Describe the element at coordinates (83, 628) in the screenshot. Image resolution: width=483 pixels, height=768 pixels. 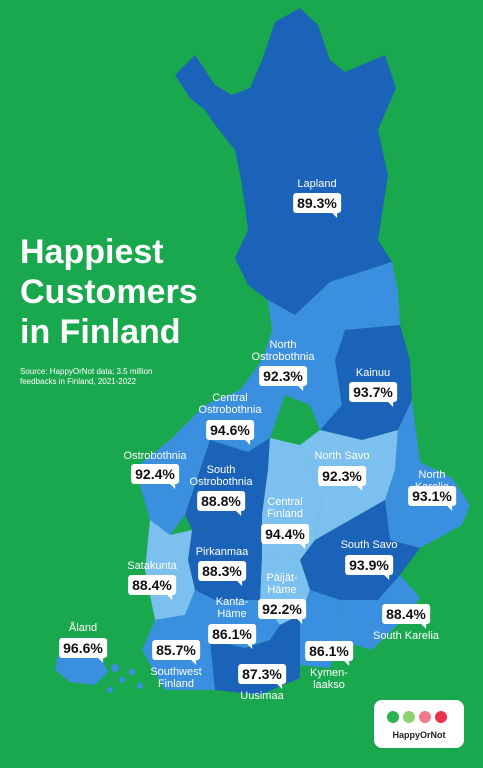
I see `region-label-name: Åland` at that location.